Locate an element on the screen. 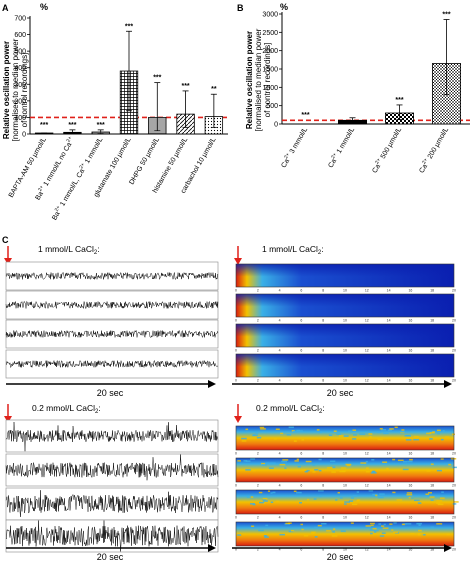 Image resolution: width=474 pixels, height=564 pixels. spectro-bottom-caption: 0.2 mmol/L CaCl2: is located at coordinates (290, 409).